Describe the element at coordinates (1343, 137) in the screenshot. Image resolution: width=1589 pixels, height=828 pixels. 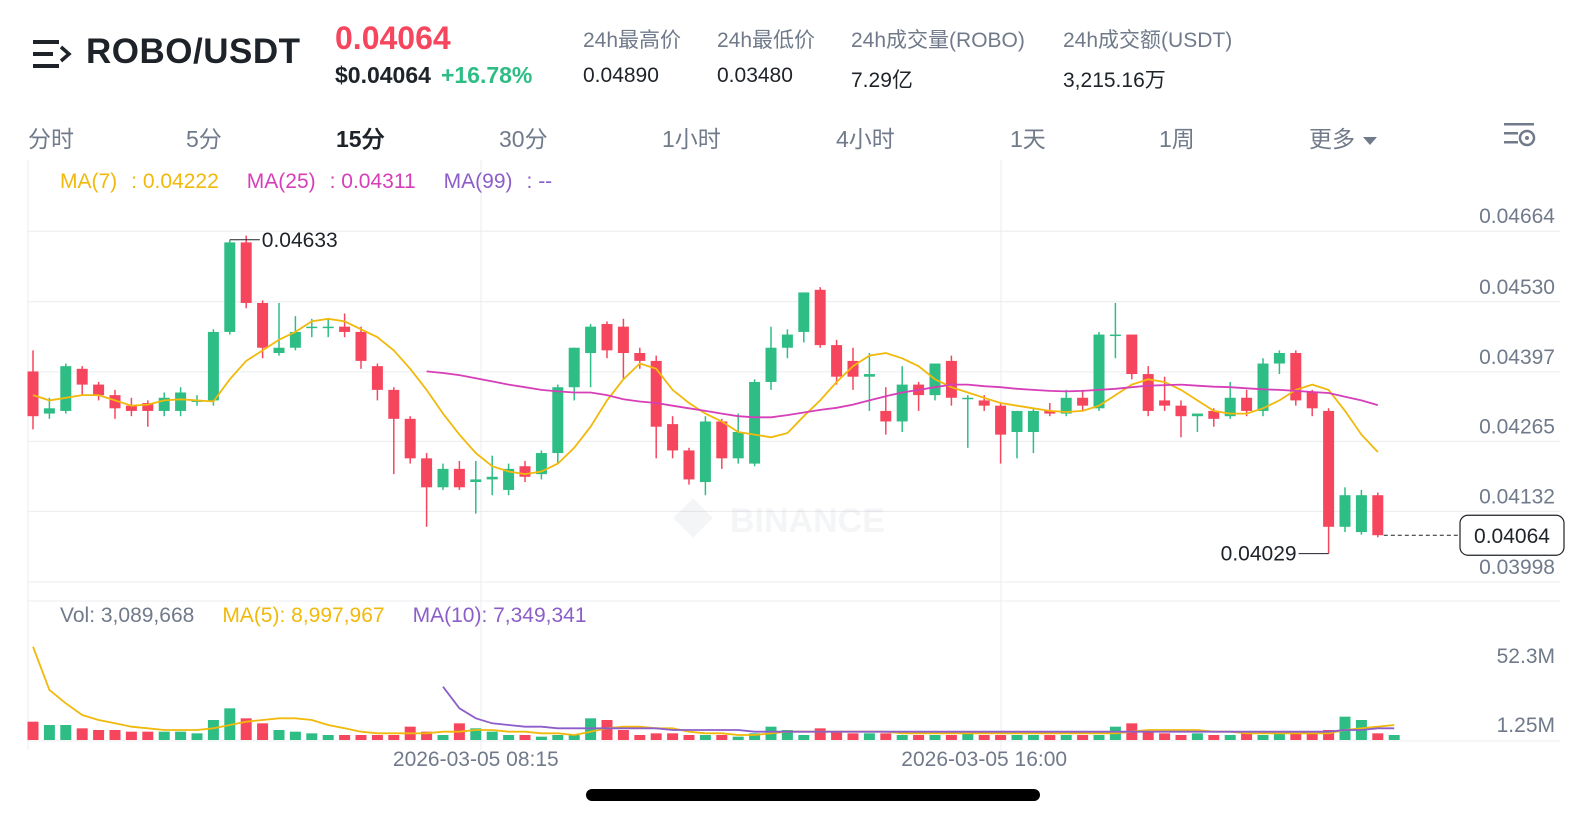
I see `tab-more: 更多` at that location.